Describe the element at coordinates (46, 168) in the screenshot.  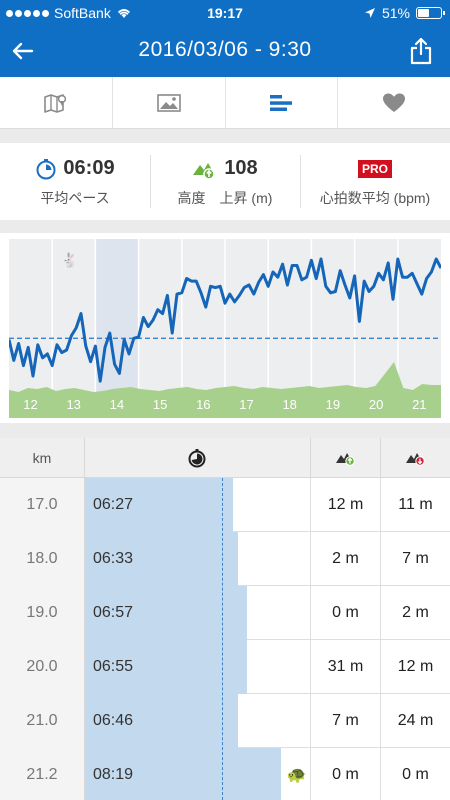
I see `stopwatch-pace-icon` at that location.